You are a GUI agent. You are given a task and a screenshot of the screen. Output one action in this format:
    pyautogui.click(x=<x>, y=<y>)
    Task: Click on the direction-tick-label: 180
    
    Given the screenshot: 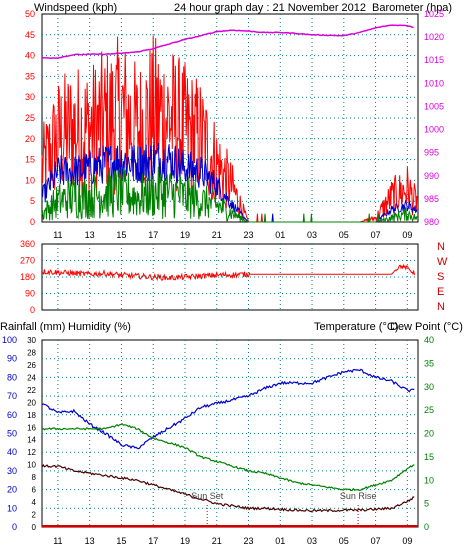 What is the action you would take?
    pyautogui.click(x=27, y=277)
    